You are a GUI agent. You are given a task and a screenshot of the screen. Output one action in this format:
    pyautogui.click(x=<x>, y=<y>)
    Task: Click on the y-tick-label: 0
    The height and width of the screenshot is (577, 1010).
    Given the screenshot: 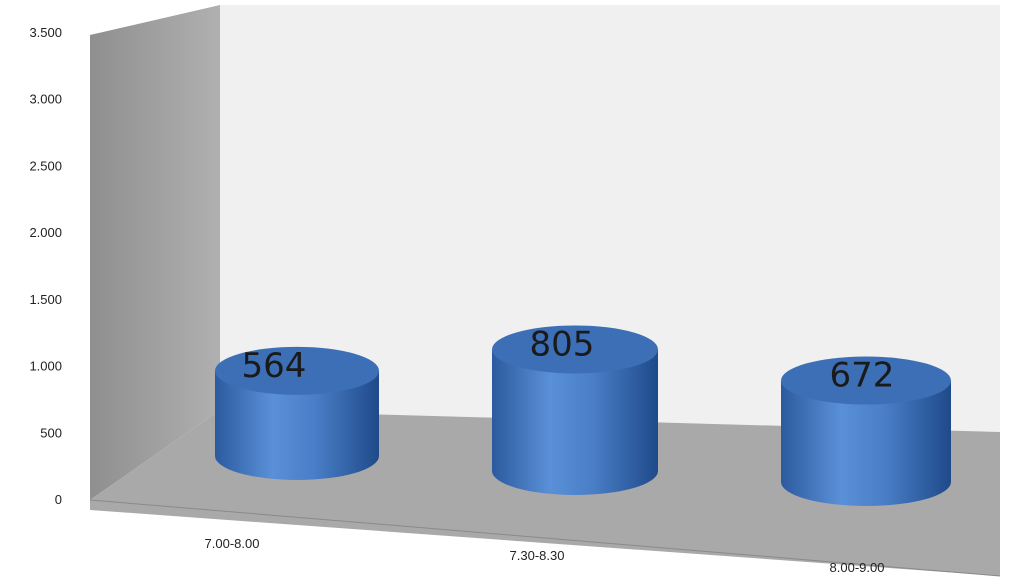 What is the action you would take?
    pyautogui.click(x=58, y=499)
    